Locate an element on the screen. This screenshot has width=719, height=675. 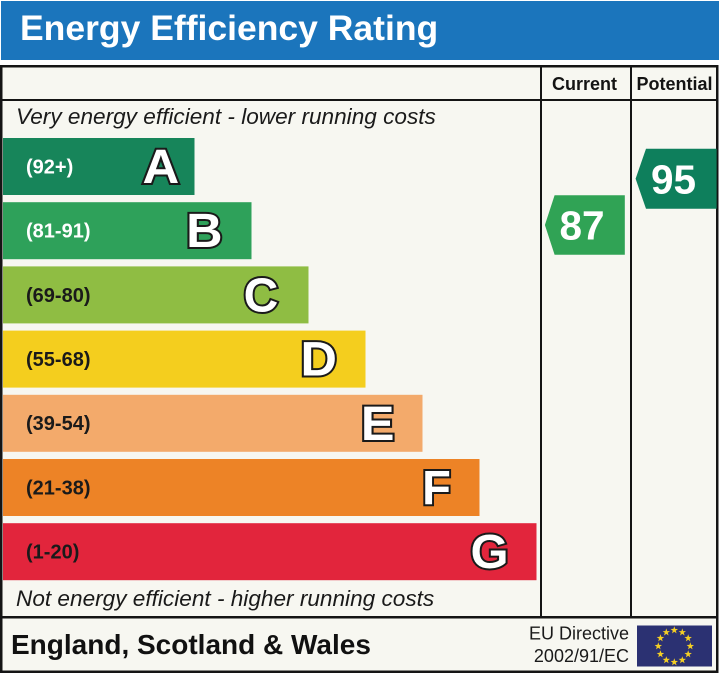
svg-text: Current is located at coordinates (584, 84).